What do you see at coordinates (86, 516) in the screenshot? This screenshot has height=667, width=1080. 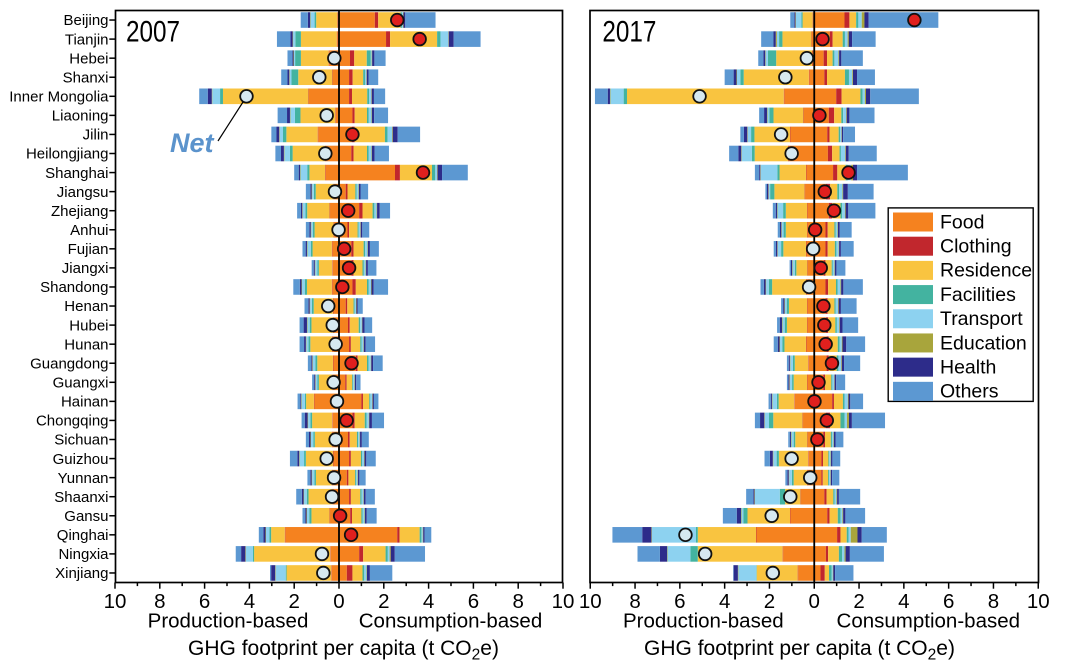 I see `svg-text: Gansu` at bounding box center [86, 516].